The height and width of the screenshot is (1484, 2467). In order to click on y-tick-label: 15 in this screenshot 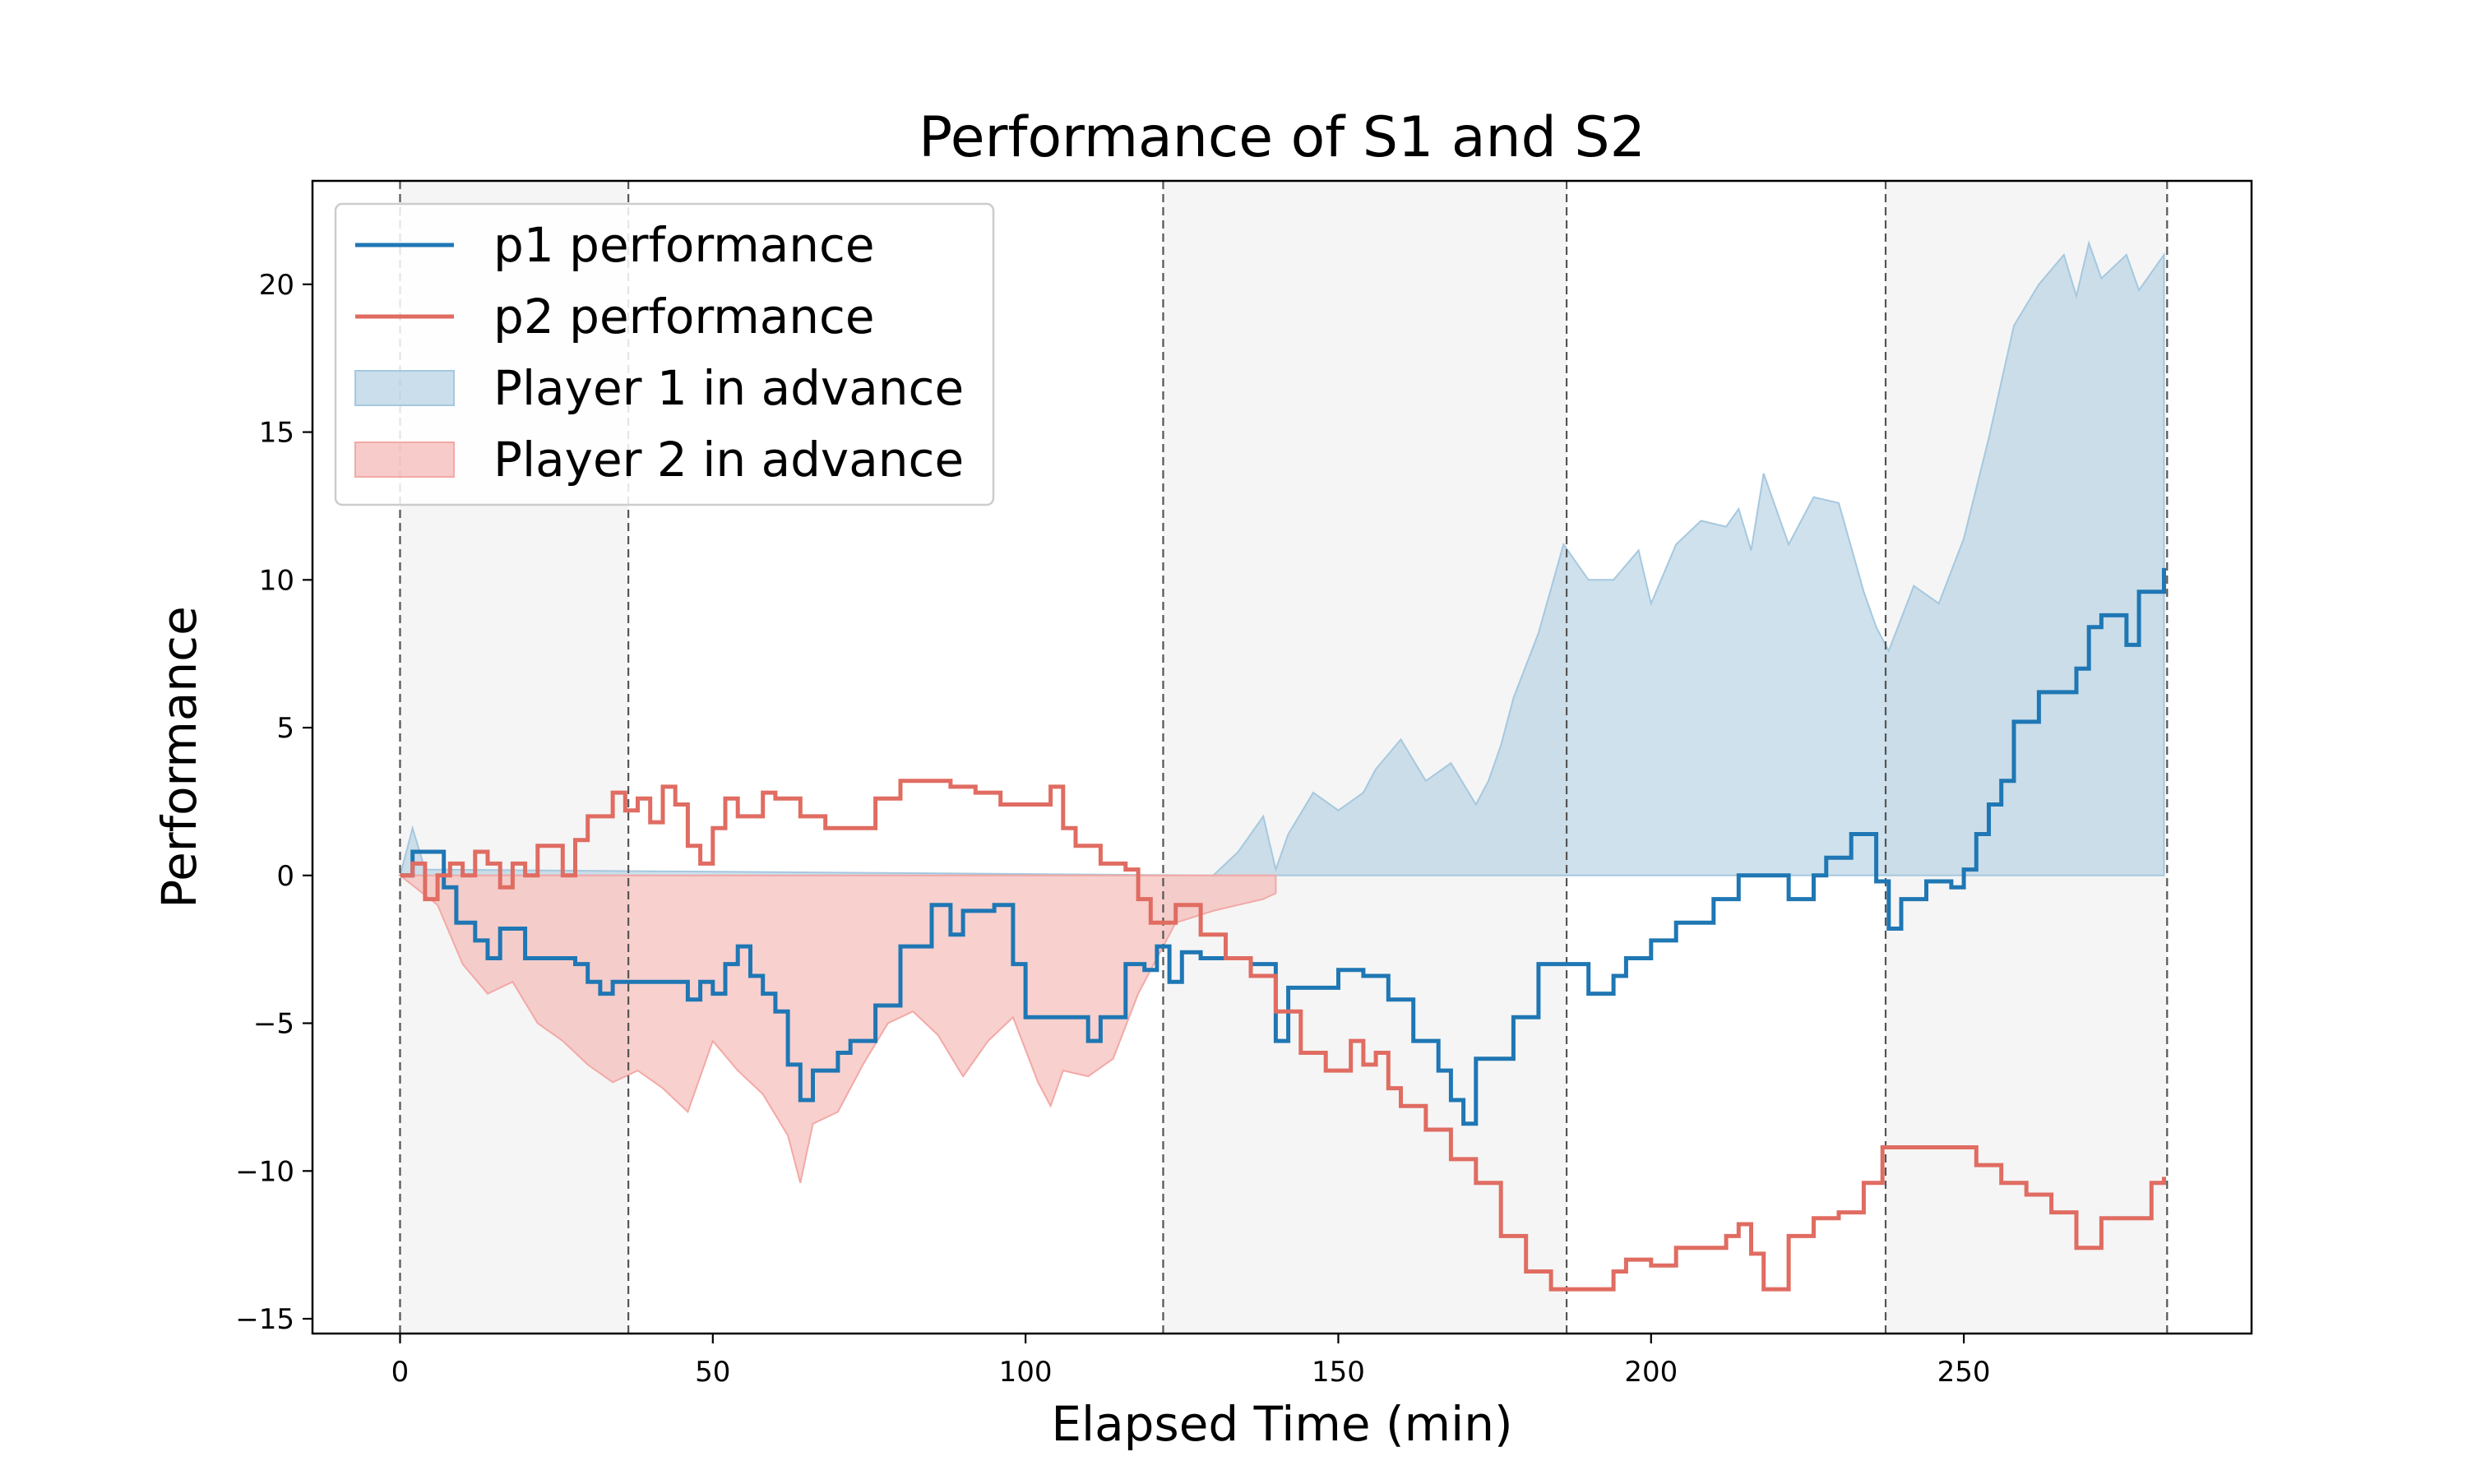, I will do `click(276, 434)`.